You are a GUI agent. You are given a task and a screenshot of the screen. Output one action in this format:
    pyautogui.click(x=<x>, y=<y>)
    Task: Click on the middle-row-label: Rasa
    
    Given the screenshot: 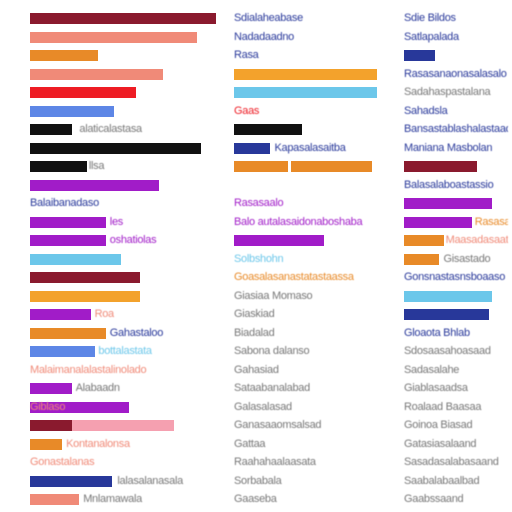 What is the action you would take?
    pyautogui.click(x=246, y=55)
    